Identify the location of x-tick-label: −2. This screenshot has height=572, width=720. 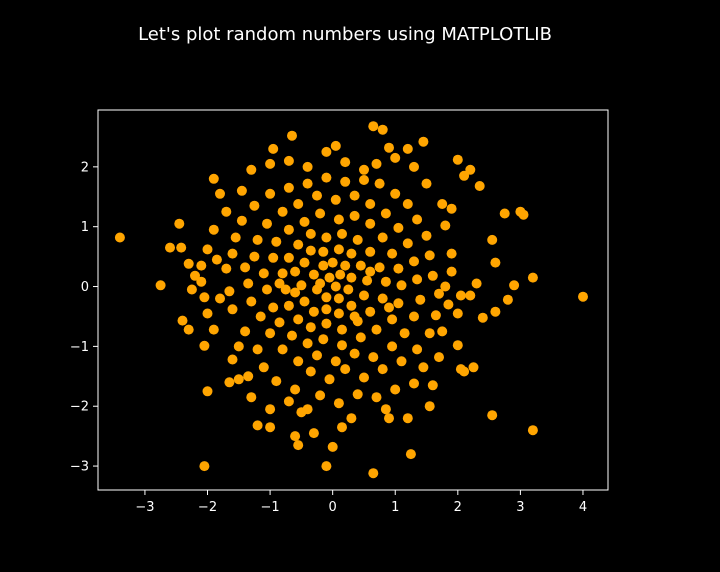
(207, 507).